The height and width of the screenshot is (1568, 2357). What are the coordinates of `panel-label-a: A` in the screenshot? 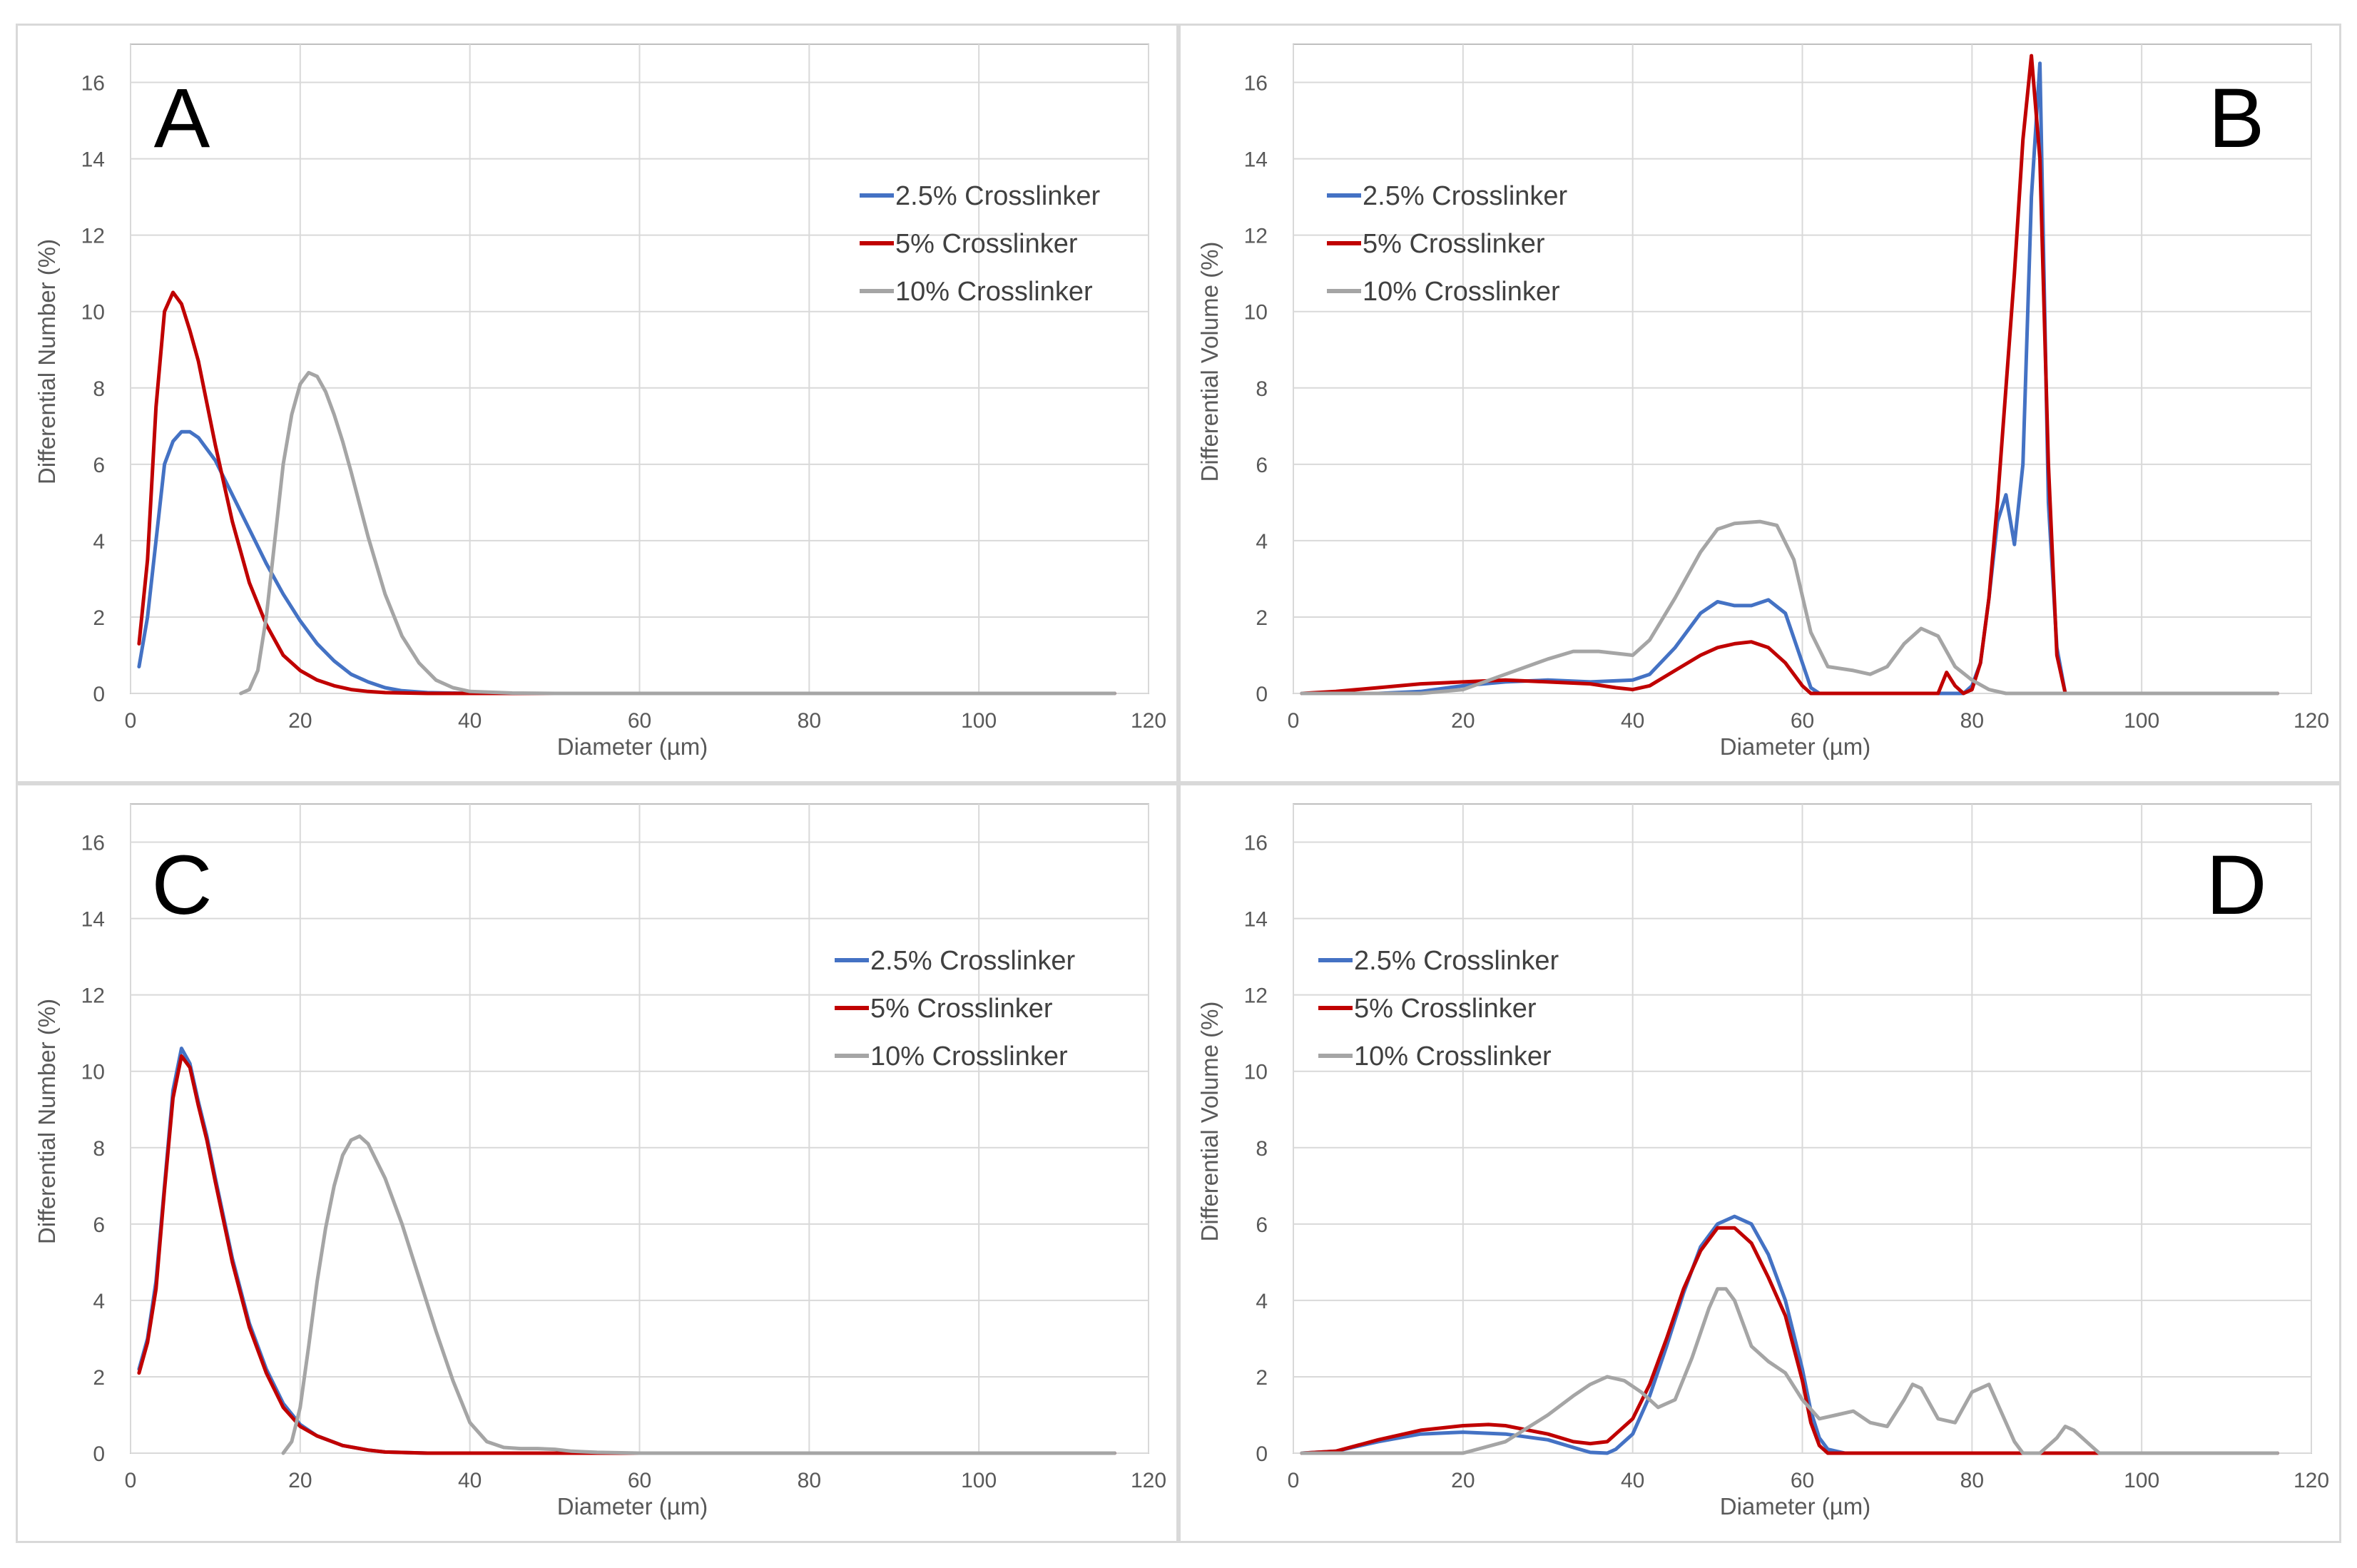 It's located at (182, 118).